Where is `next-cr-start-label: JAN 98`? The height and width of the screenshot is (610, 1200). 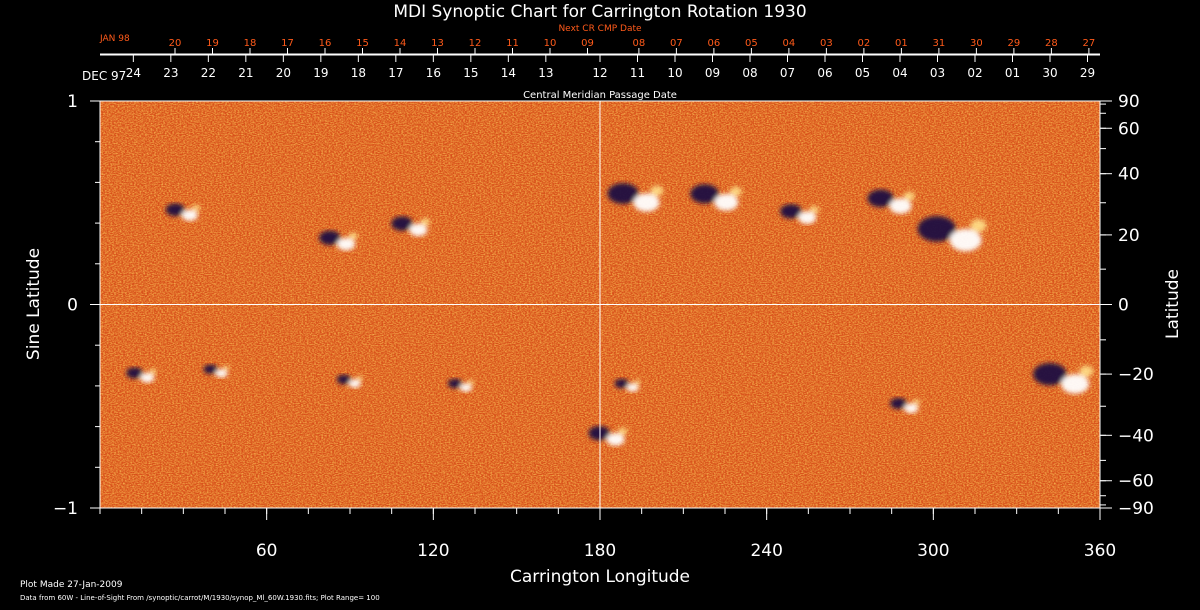
next-cr-start-label: JAN 98 is located at coordinates (114, 39).